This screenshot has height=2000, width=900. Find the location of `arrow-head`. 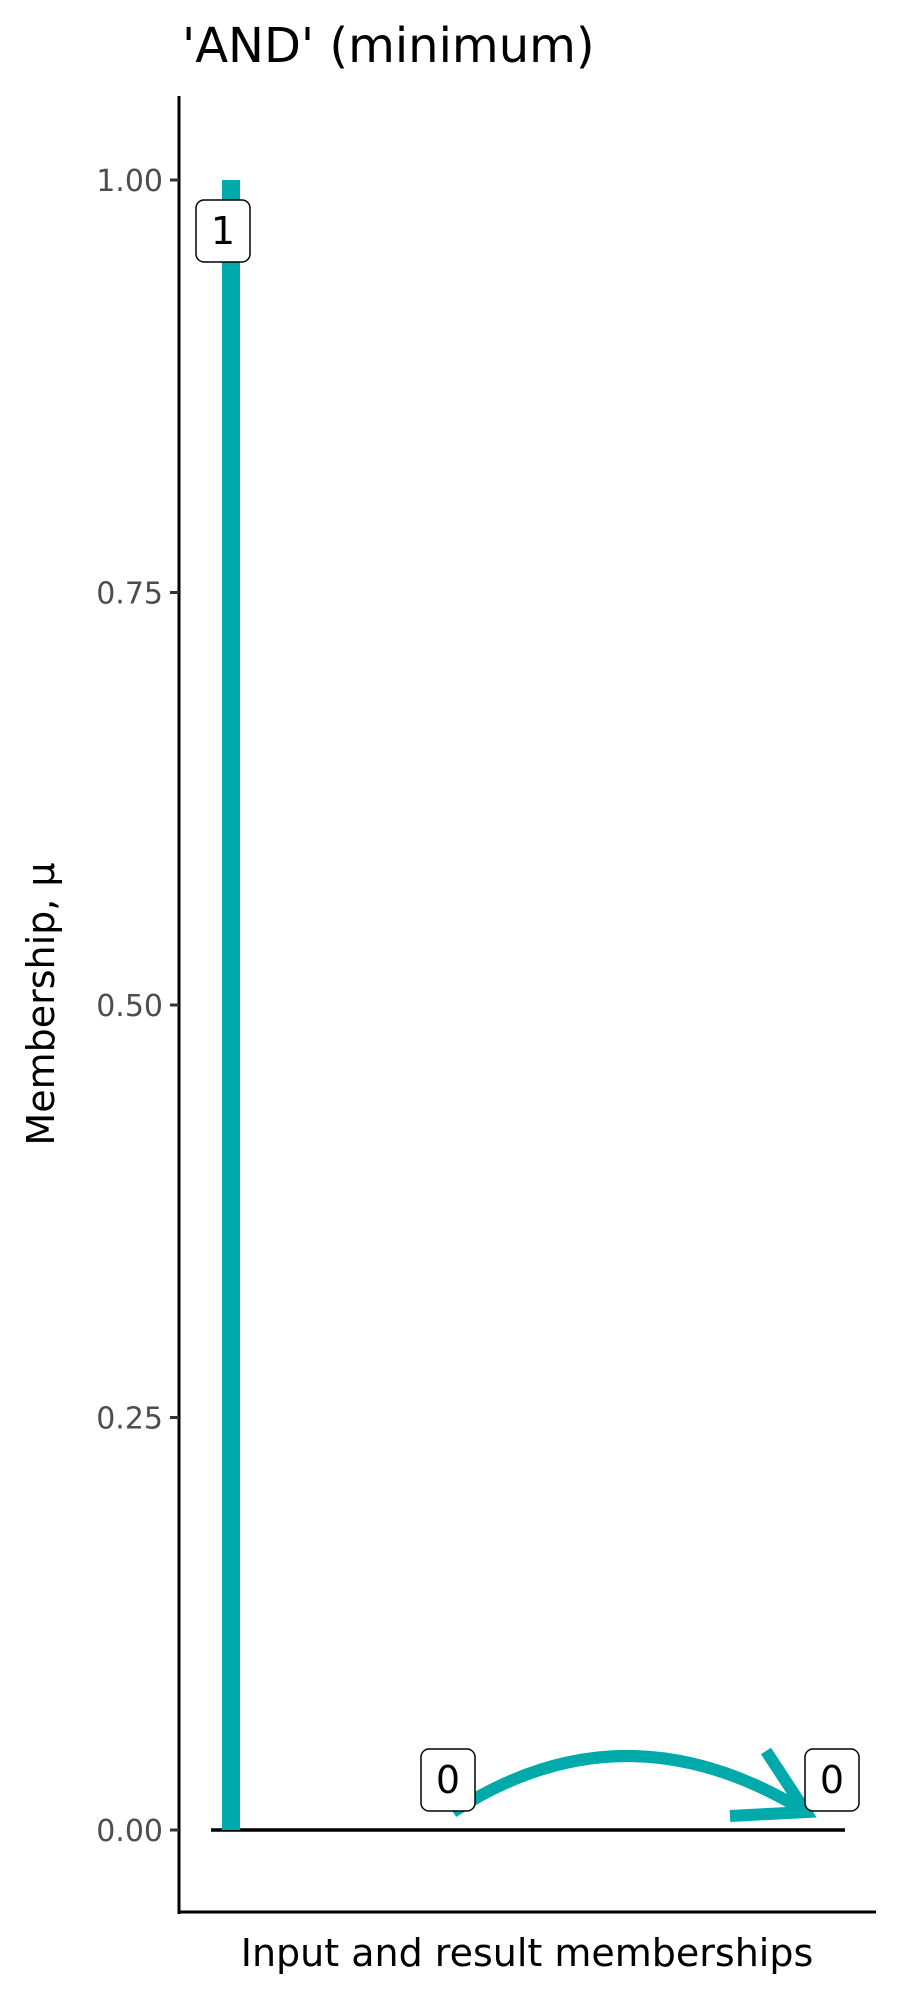

arrow-head is located at coordinates (773, 1784).